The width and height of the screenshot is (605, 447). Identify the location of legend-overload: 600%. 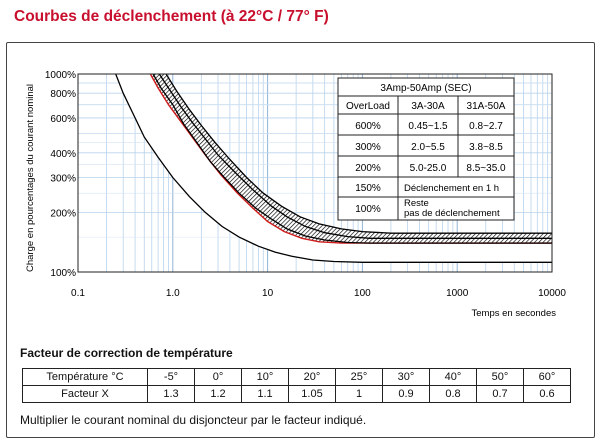
(368, 126).